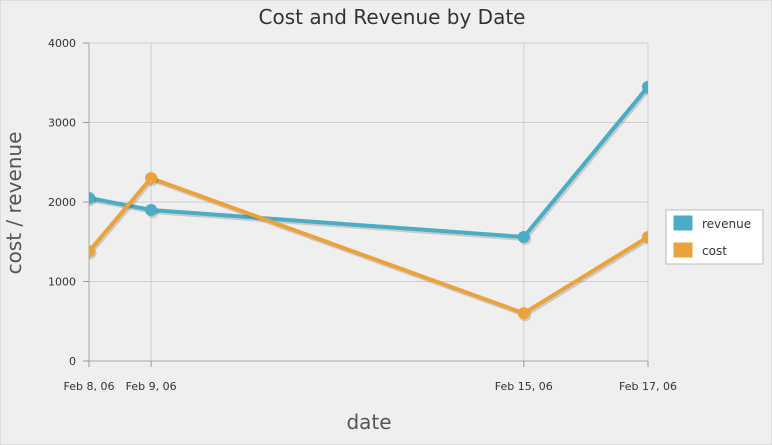 This screenshot has width=772, height=445. Describe the element at coordinates (14, 203) in the screenshot. I see `y-axis-title: cost / revenue` at that location.